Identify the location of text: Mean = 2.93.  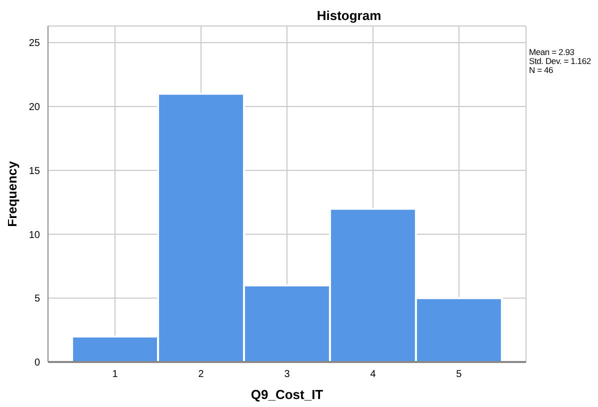
(552, 52).